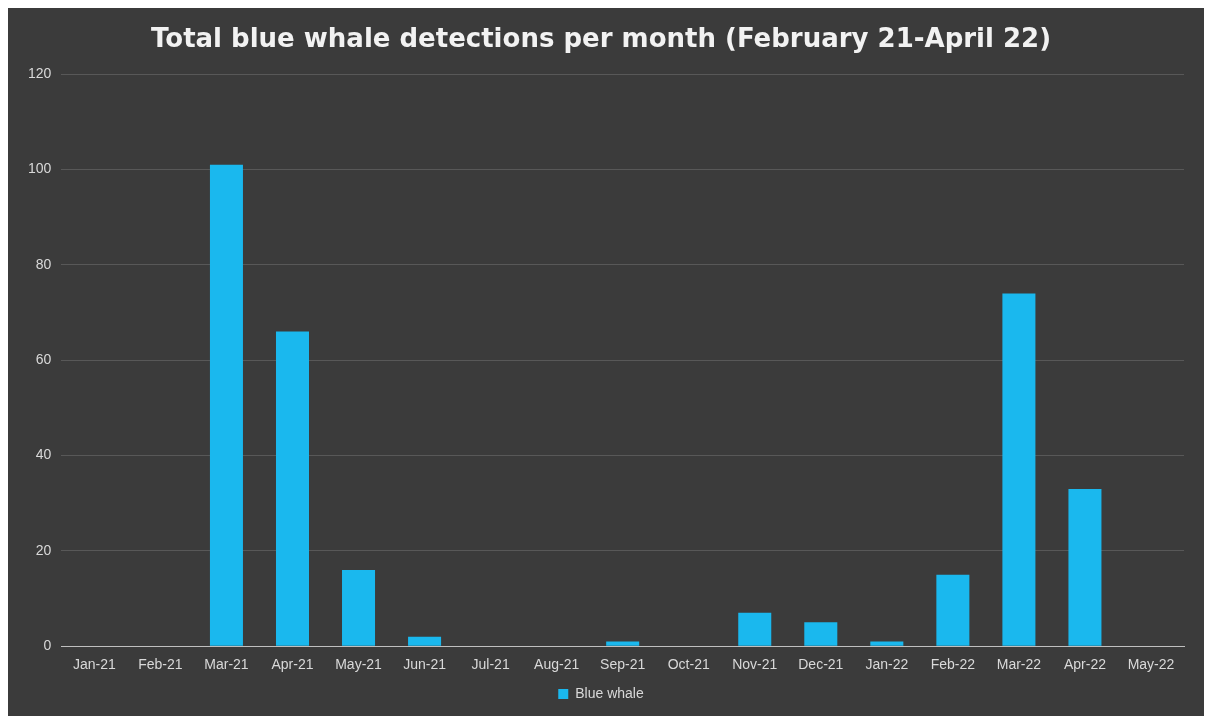 Image resolution: width=1212 pixels, height=724 pixels. Describe the element at coordinates (47, 645) in the screenshot. I see `y-tick-label: 0` at that location.